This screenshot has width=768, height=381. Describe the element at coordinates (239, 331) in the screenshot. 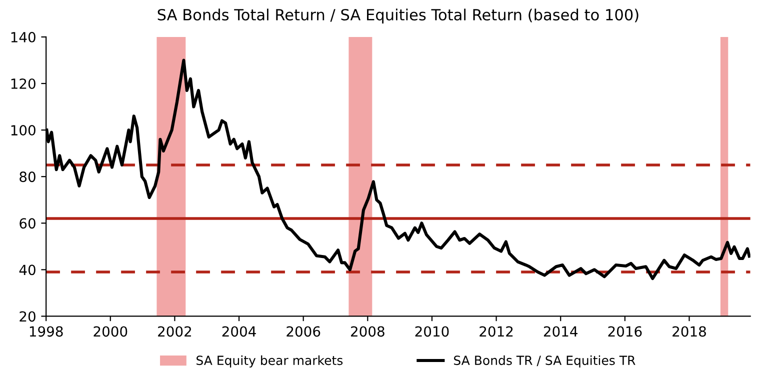

I see `x-tick-label: 2004` at that location.